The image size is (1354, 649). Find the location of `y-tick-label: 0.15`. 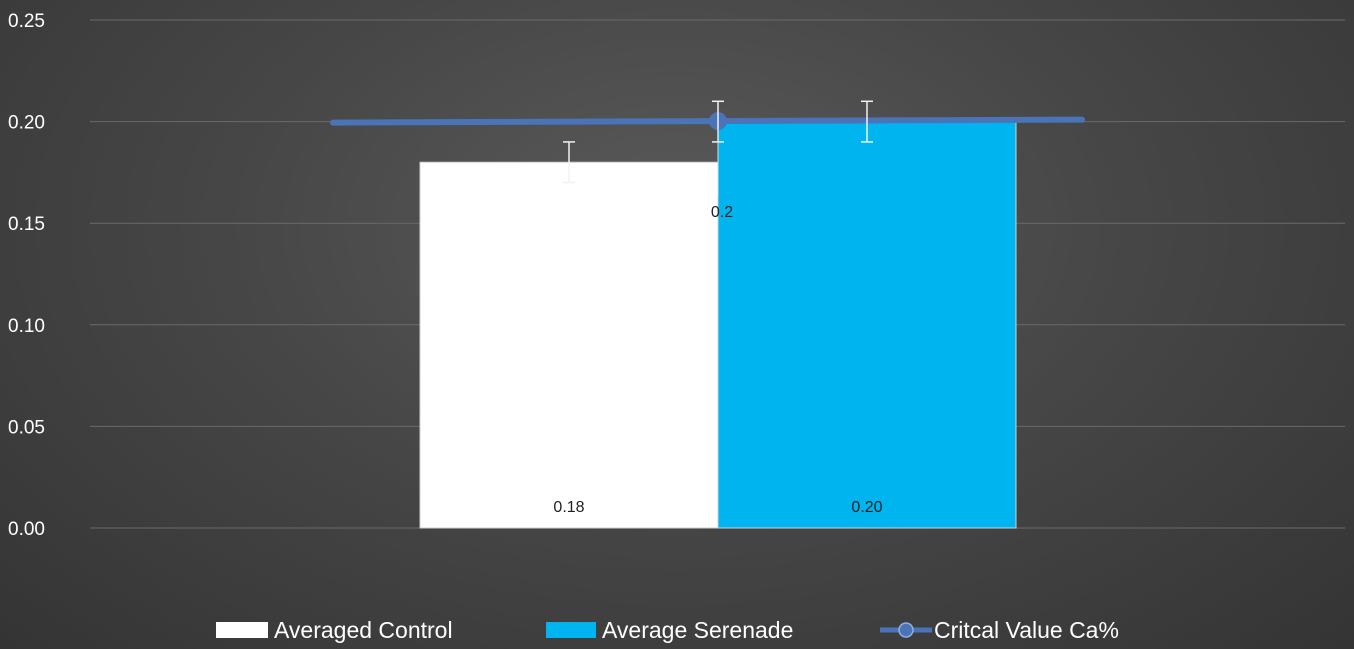

y-tick-label: 0.15 is located at coordinates (26, 224).